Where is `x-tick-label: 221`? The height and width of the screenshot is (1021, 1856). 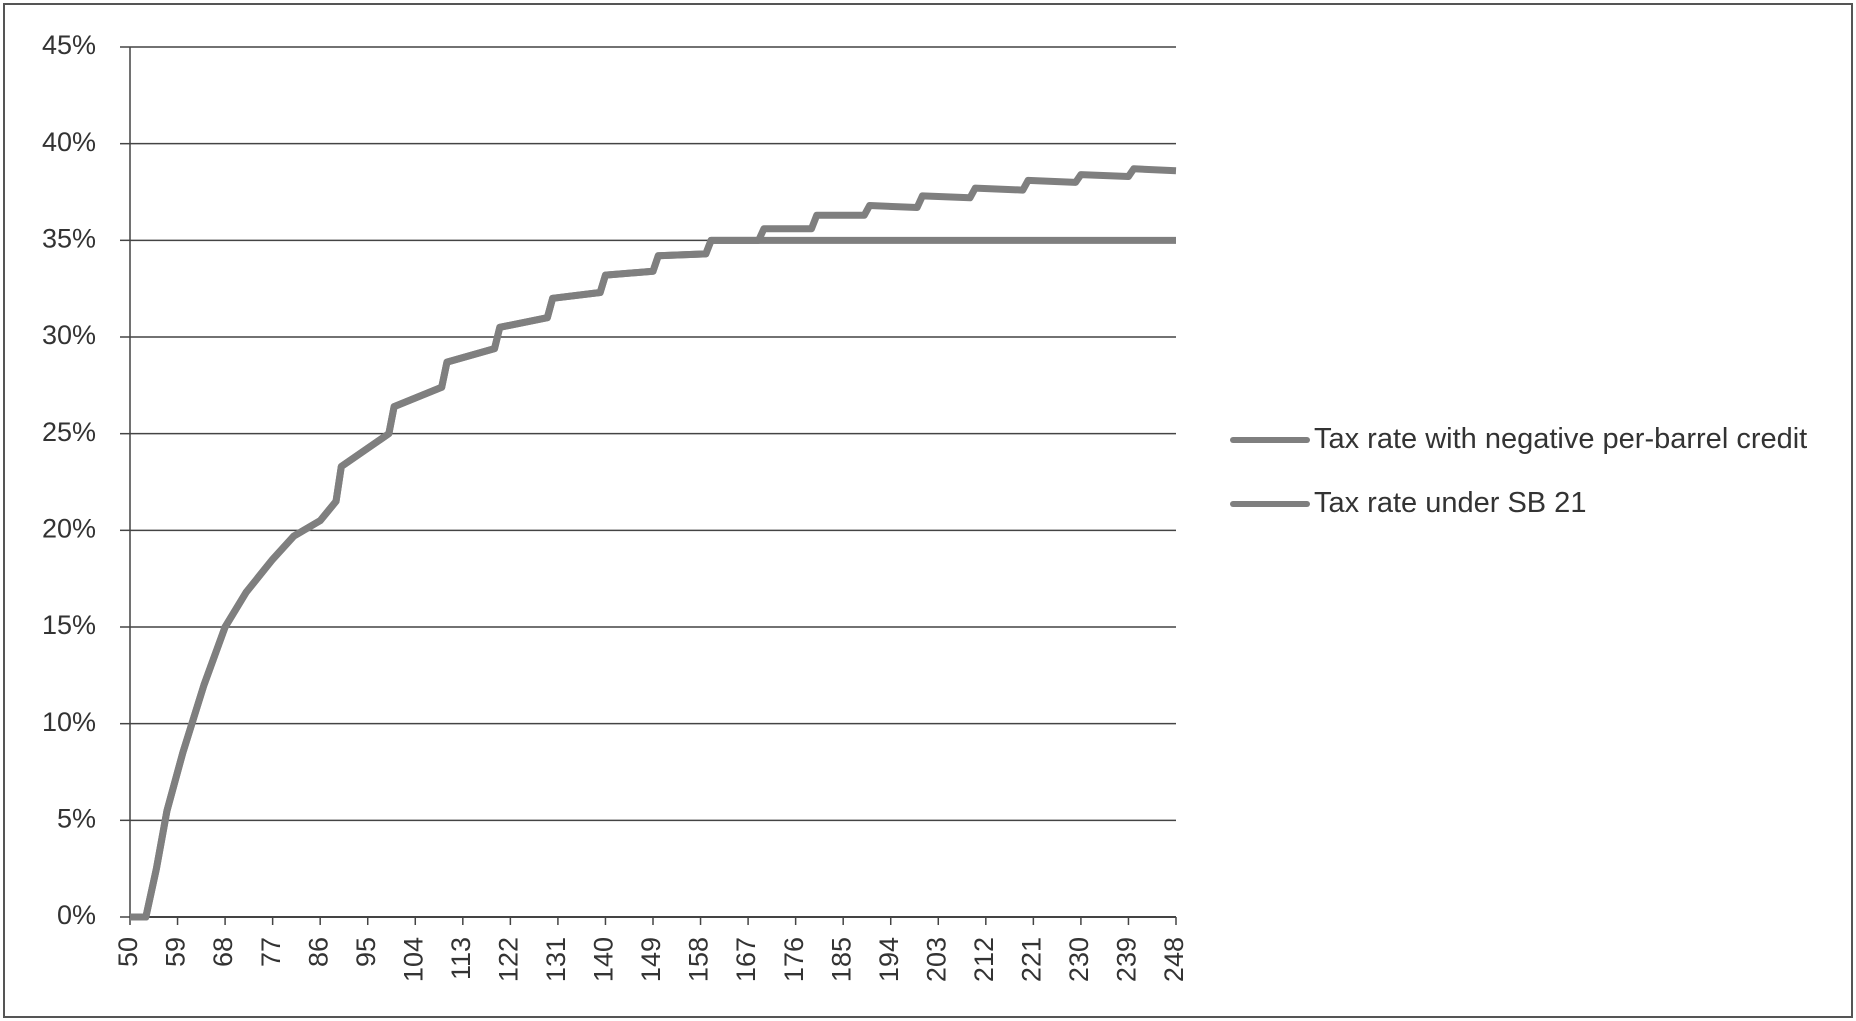 x-tick-label: 221 is located at coordinates (1031, 959).